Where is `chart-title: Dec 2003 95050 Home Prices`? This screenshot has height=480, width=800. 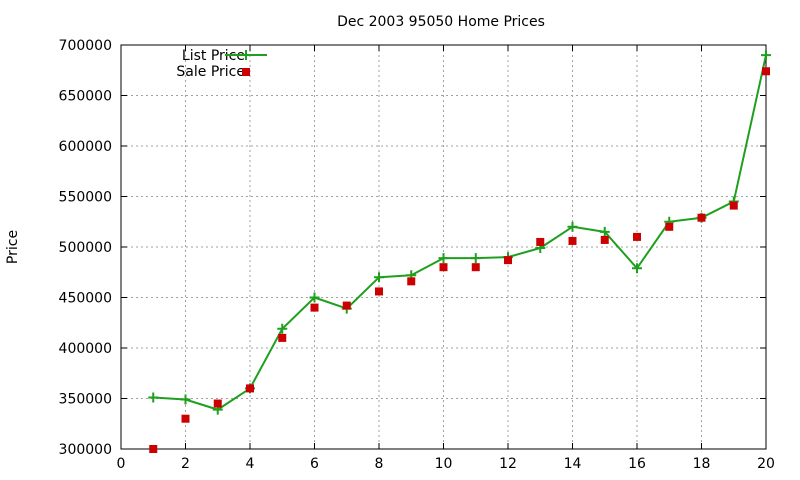 chart-title: Dec 2003 95050 Home Prices is located at coordinates (441, 22).